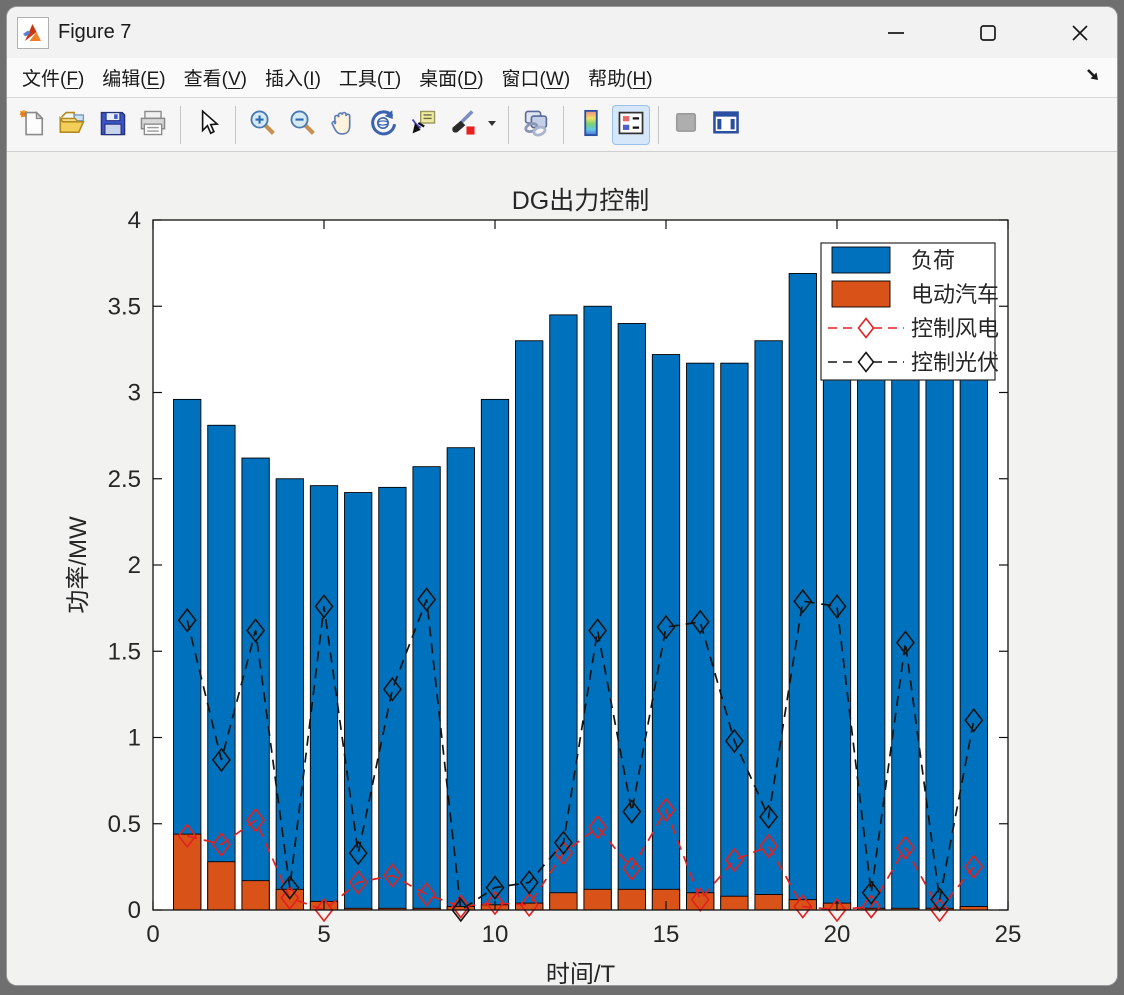  What do you see at coordinates (933, 260) in the screenshot?
I see `legend-label-1: 负荷` at bounding box center [933, 260].